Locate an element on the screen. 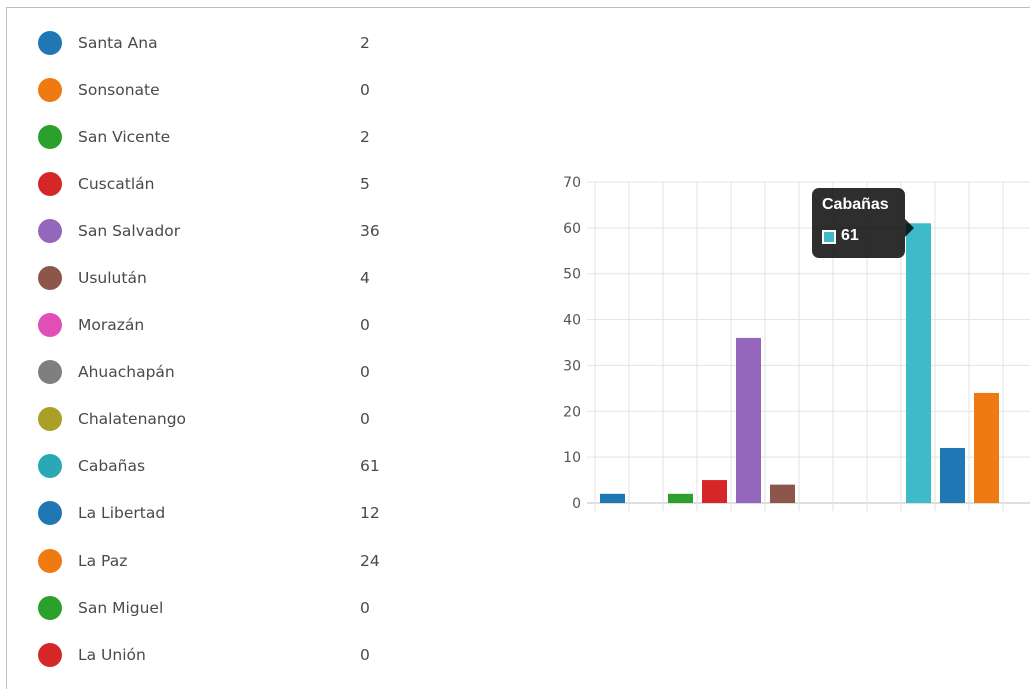 This screenshot has height=689, width=1030. legend-item-value: 36 is located at coordinates (370, 230).